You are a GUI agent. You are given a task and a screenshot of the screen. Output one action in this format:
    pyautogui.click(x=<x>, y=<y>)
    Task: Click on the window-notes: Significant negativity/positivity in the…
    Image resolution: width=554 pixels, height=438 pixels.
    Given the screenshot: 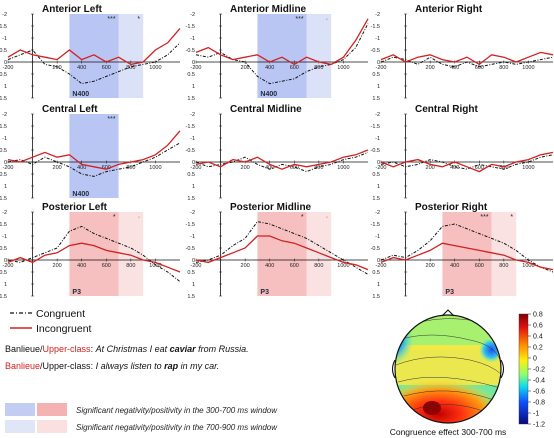 What is the action you would take?
    pyautogui.click(x=141, y=418)
    